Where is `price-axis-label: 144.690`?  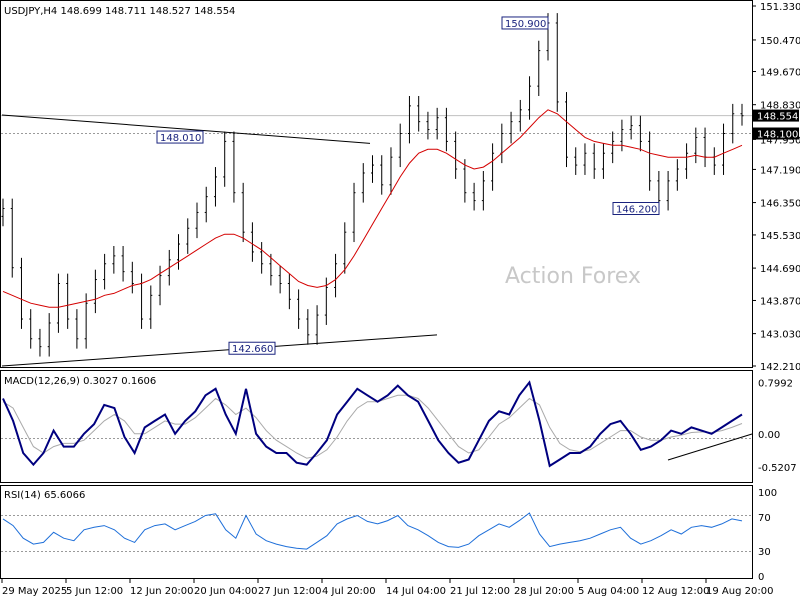 price-axis-label: 144.690 is located at coordinates (780, 269).